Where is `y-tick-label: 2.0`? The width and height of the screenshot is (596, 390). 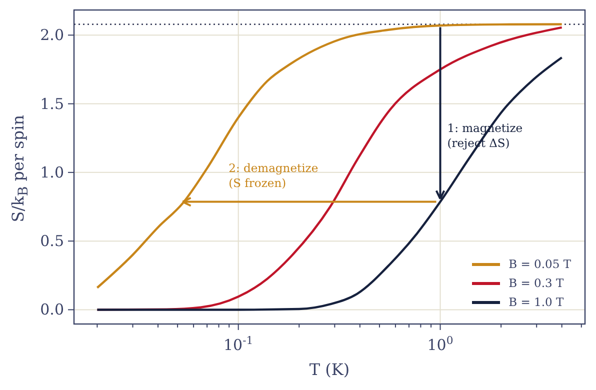 y-tick-label: 2.0 is located at coordinates (52, 35).